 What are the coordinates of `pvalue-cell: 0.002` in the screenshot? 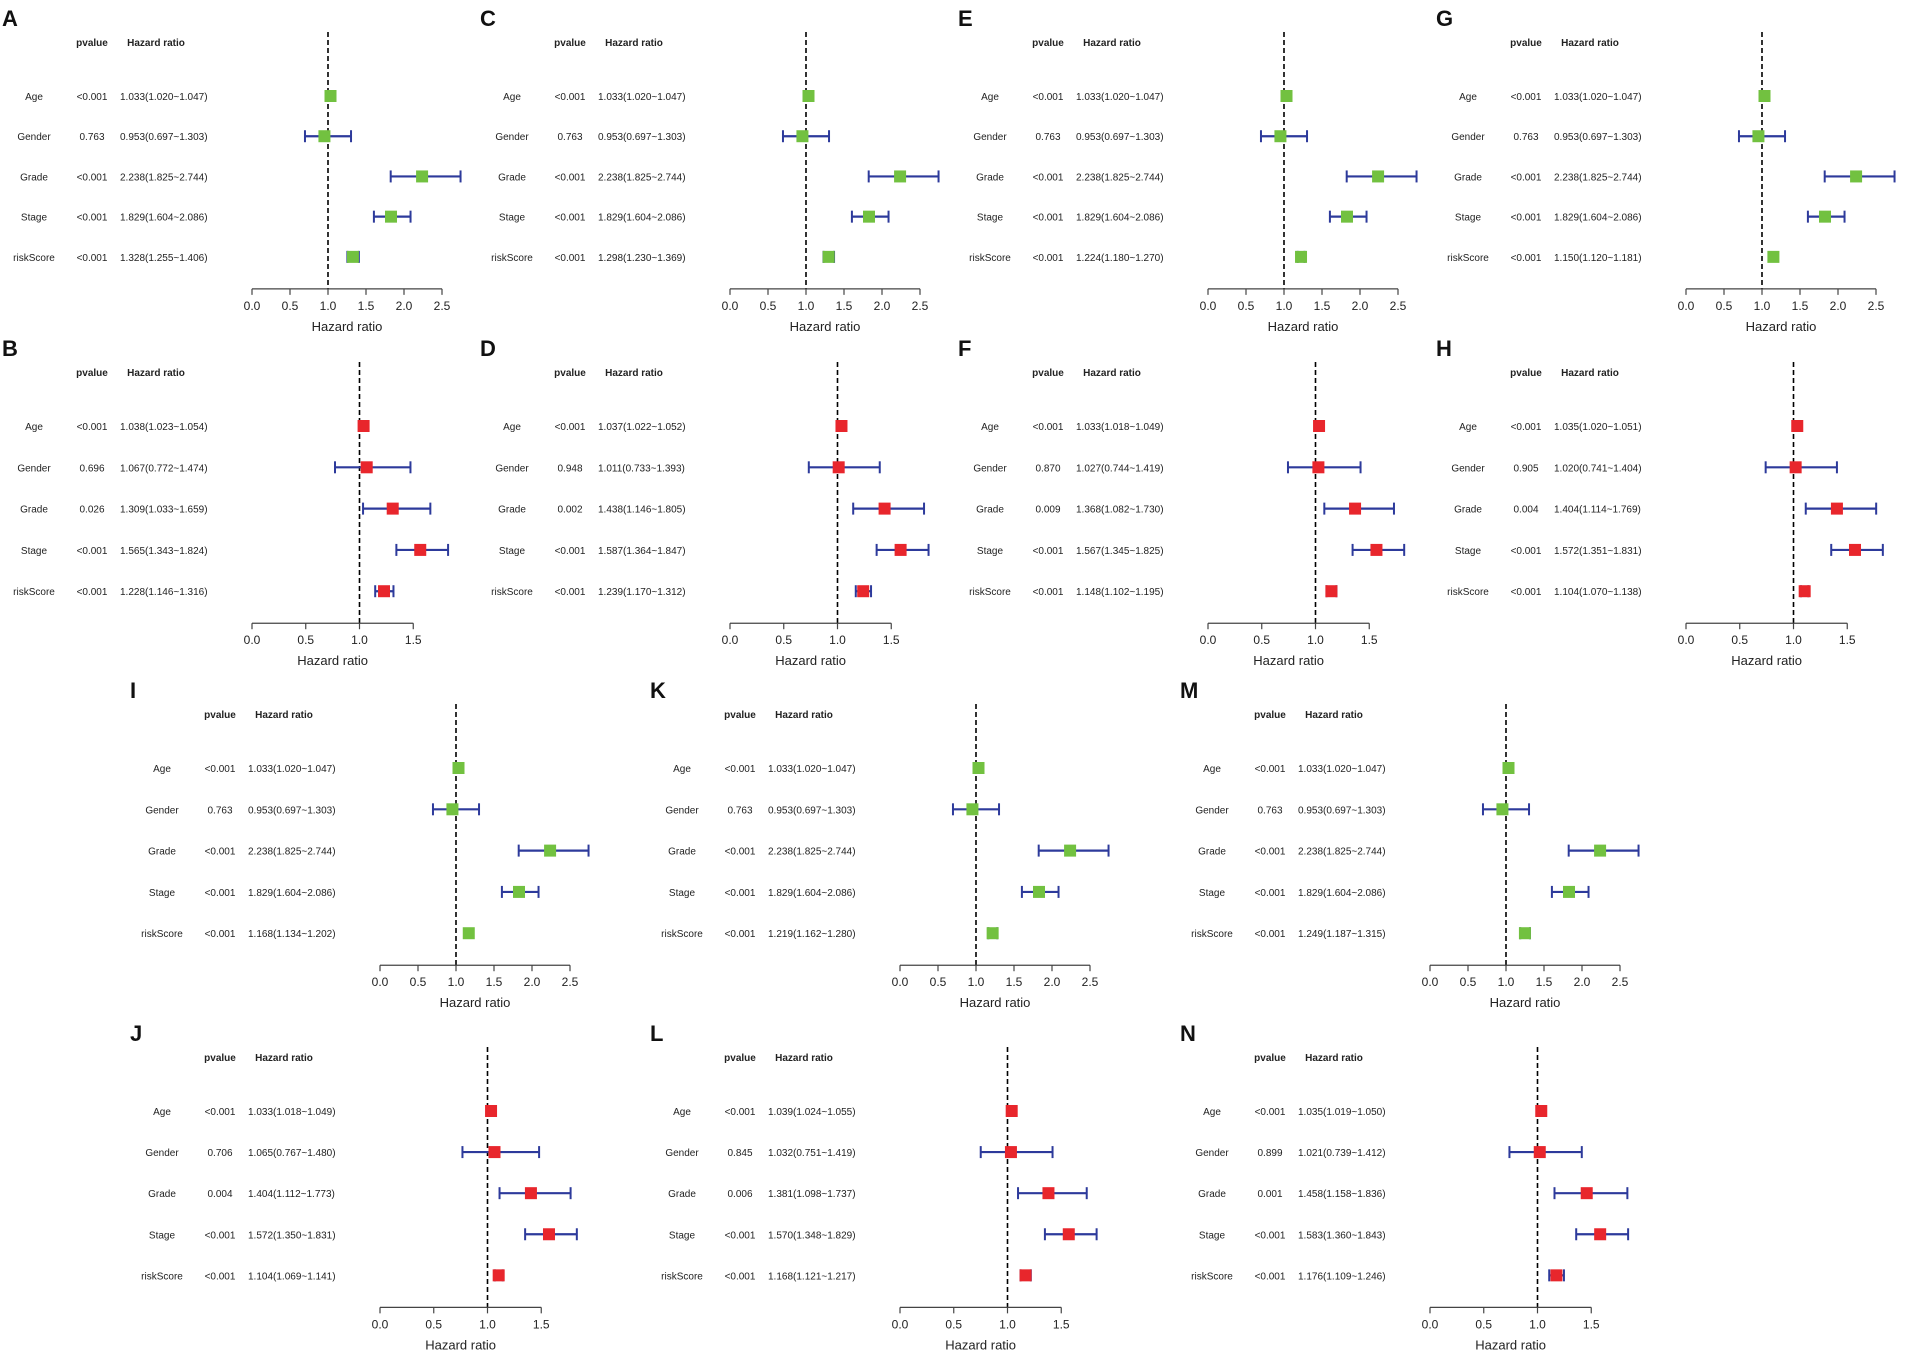 It's located at (569, 510).